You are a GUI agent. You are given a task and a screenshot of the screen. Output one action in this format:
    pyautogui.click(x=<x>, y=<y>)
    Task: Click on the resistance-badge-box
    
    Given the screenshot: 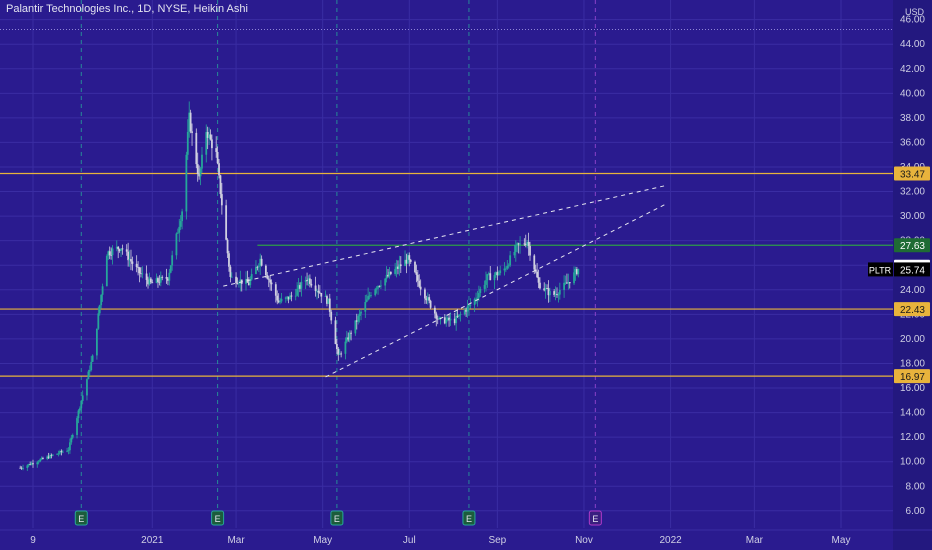 What is the action you would take?
    pyautogui.click(x=912, y=245)
    